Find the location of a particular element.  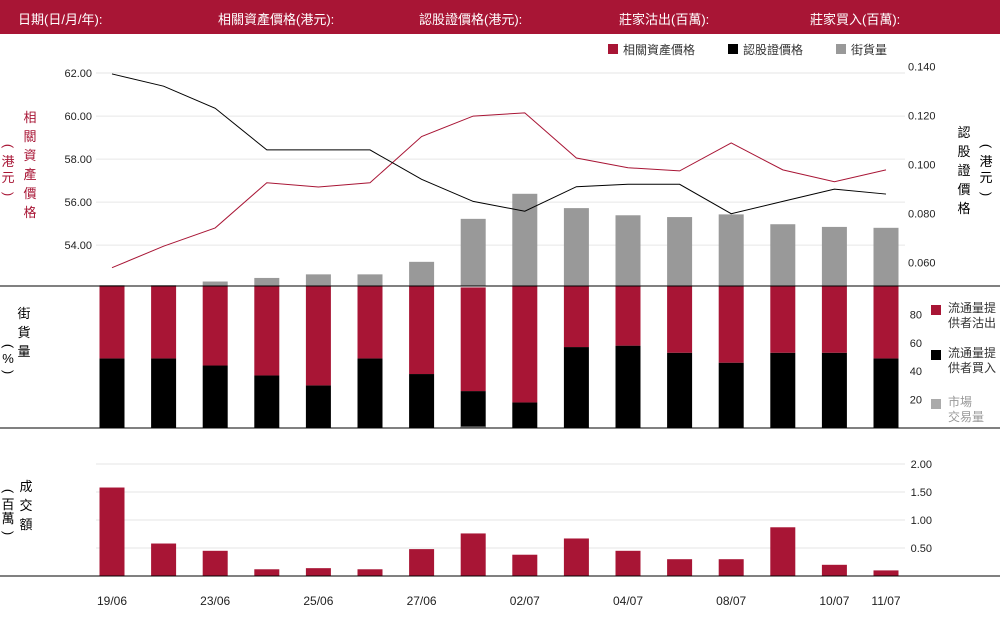

axis-title-char: 量 is located at coordinates (23, 351).